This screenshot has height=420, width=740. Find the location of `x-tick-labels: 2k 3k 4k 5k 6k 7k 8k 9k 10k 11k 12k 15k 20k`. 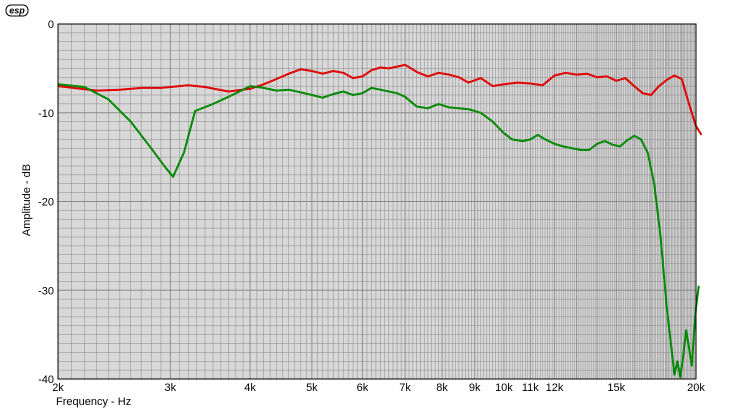

x-tick-labels: 2k 3k 4k 5k 6k 7k 8k 9k 10k 11k 12k 15k 20k is located at coordinates (378, 388).